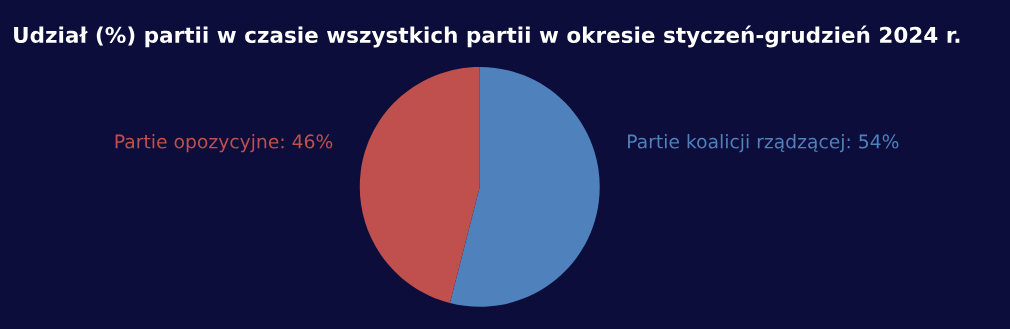 This screenshot has width=1010, height=329. I want to click on chart-title: Udział (%) partii w czasie wszystkich partii w okresie styczeń-grudzień 2024 r., so click(487, 36).